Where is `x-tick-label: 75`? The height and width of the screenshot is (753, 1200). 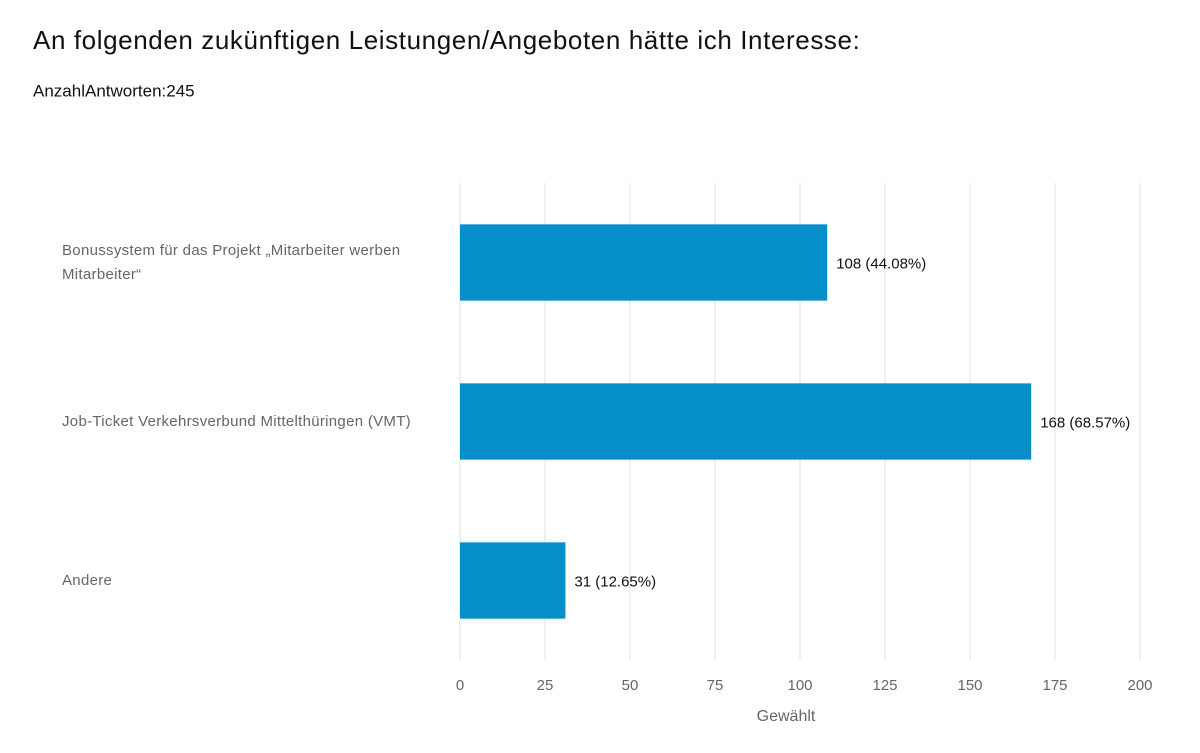
x-tick-label: 75 is located at coordinates (715, 685).